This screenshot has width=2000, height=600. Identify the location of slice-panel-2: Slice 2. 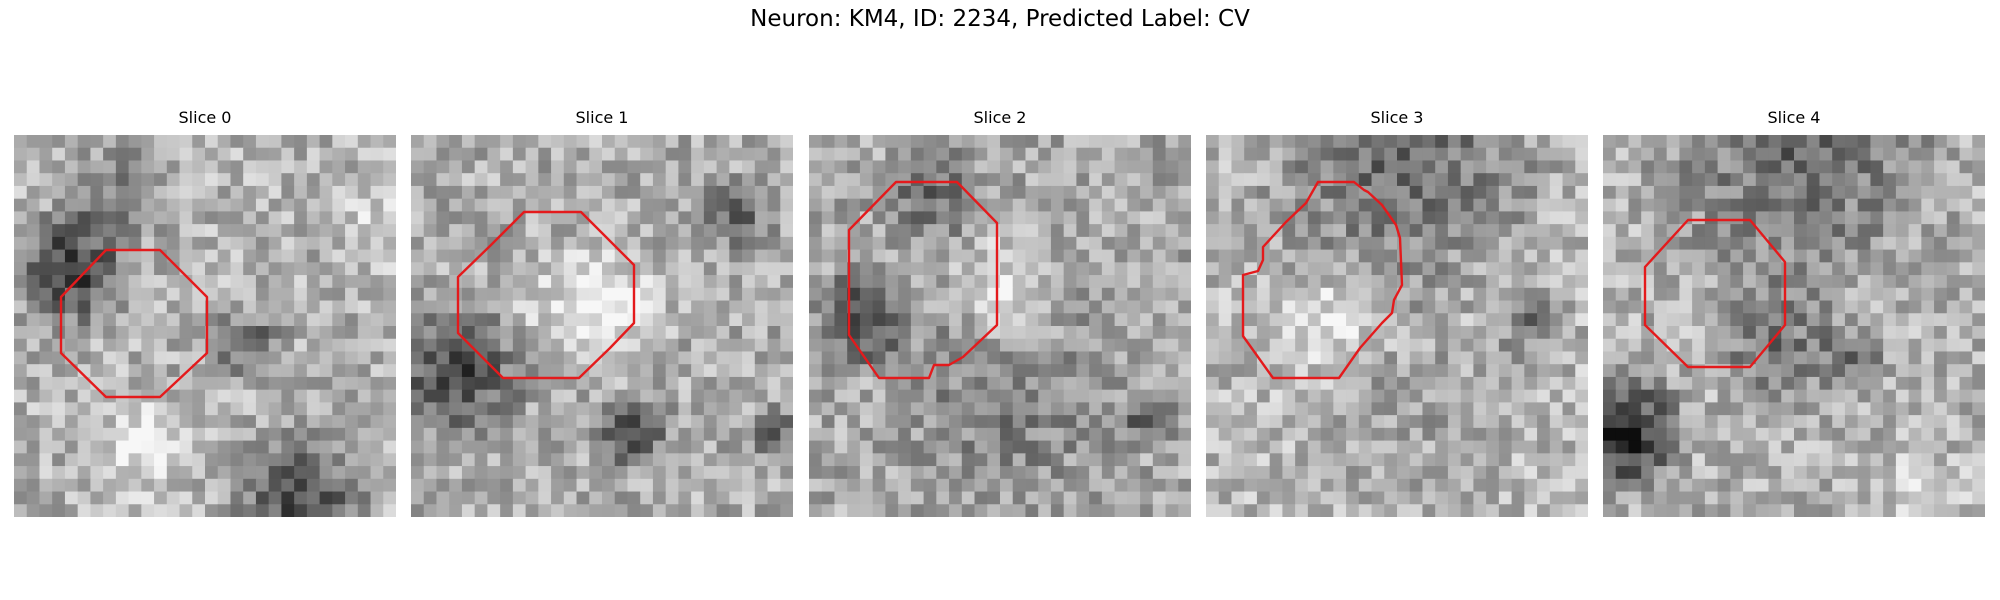
(1000, 311).